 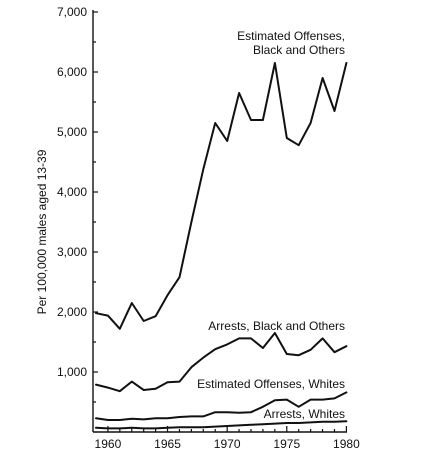 What do you see at coordinates (299, 50) in the screenshot?
I see `series-label-est-offenses-black-others: Black and Others` at bounding box center [299, 50].